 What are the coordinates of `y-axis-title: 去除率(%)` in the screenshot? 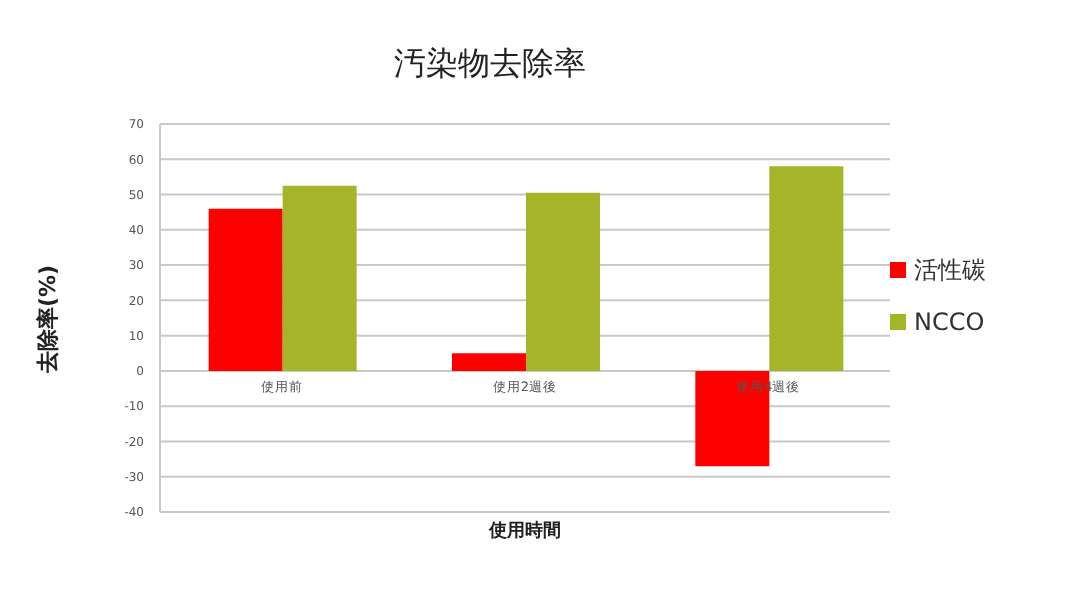 It's located at (48, 318).